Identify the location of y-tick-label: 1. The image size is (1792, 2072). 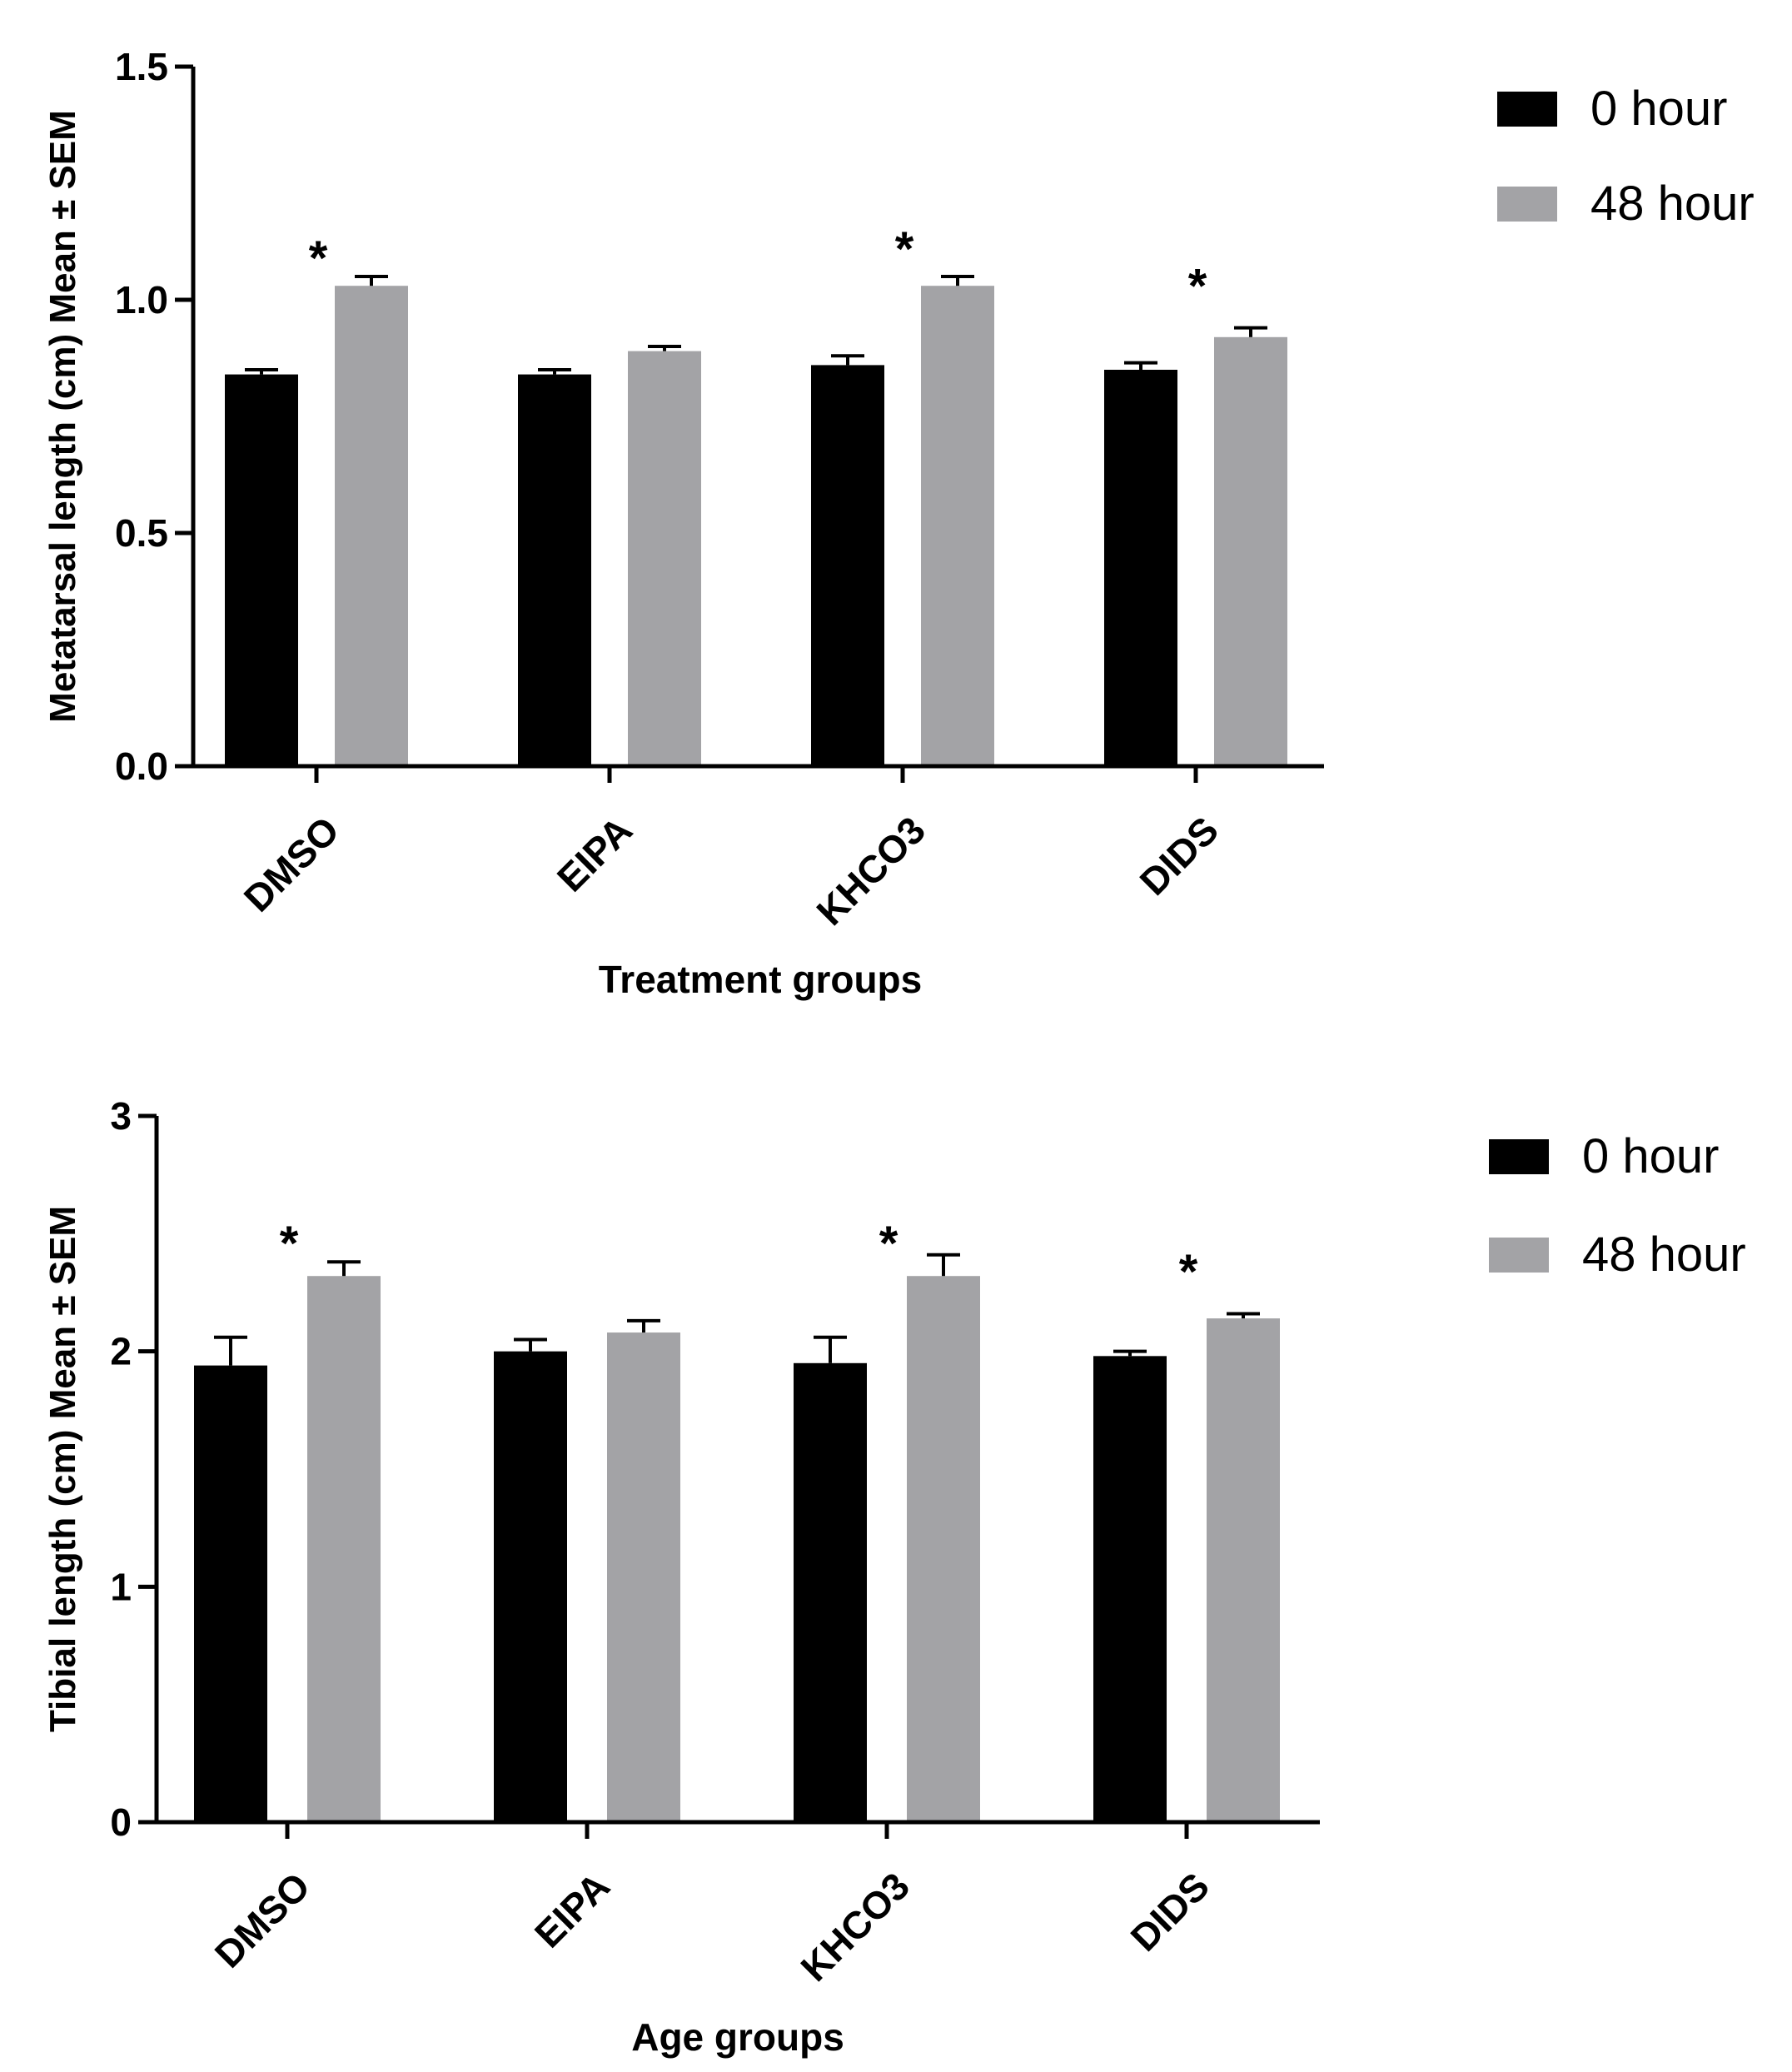
(121, 1586).